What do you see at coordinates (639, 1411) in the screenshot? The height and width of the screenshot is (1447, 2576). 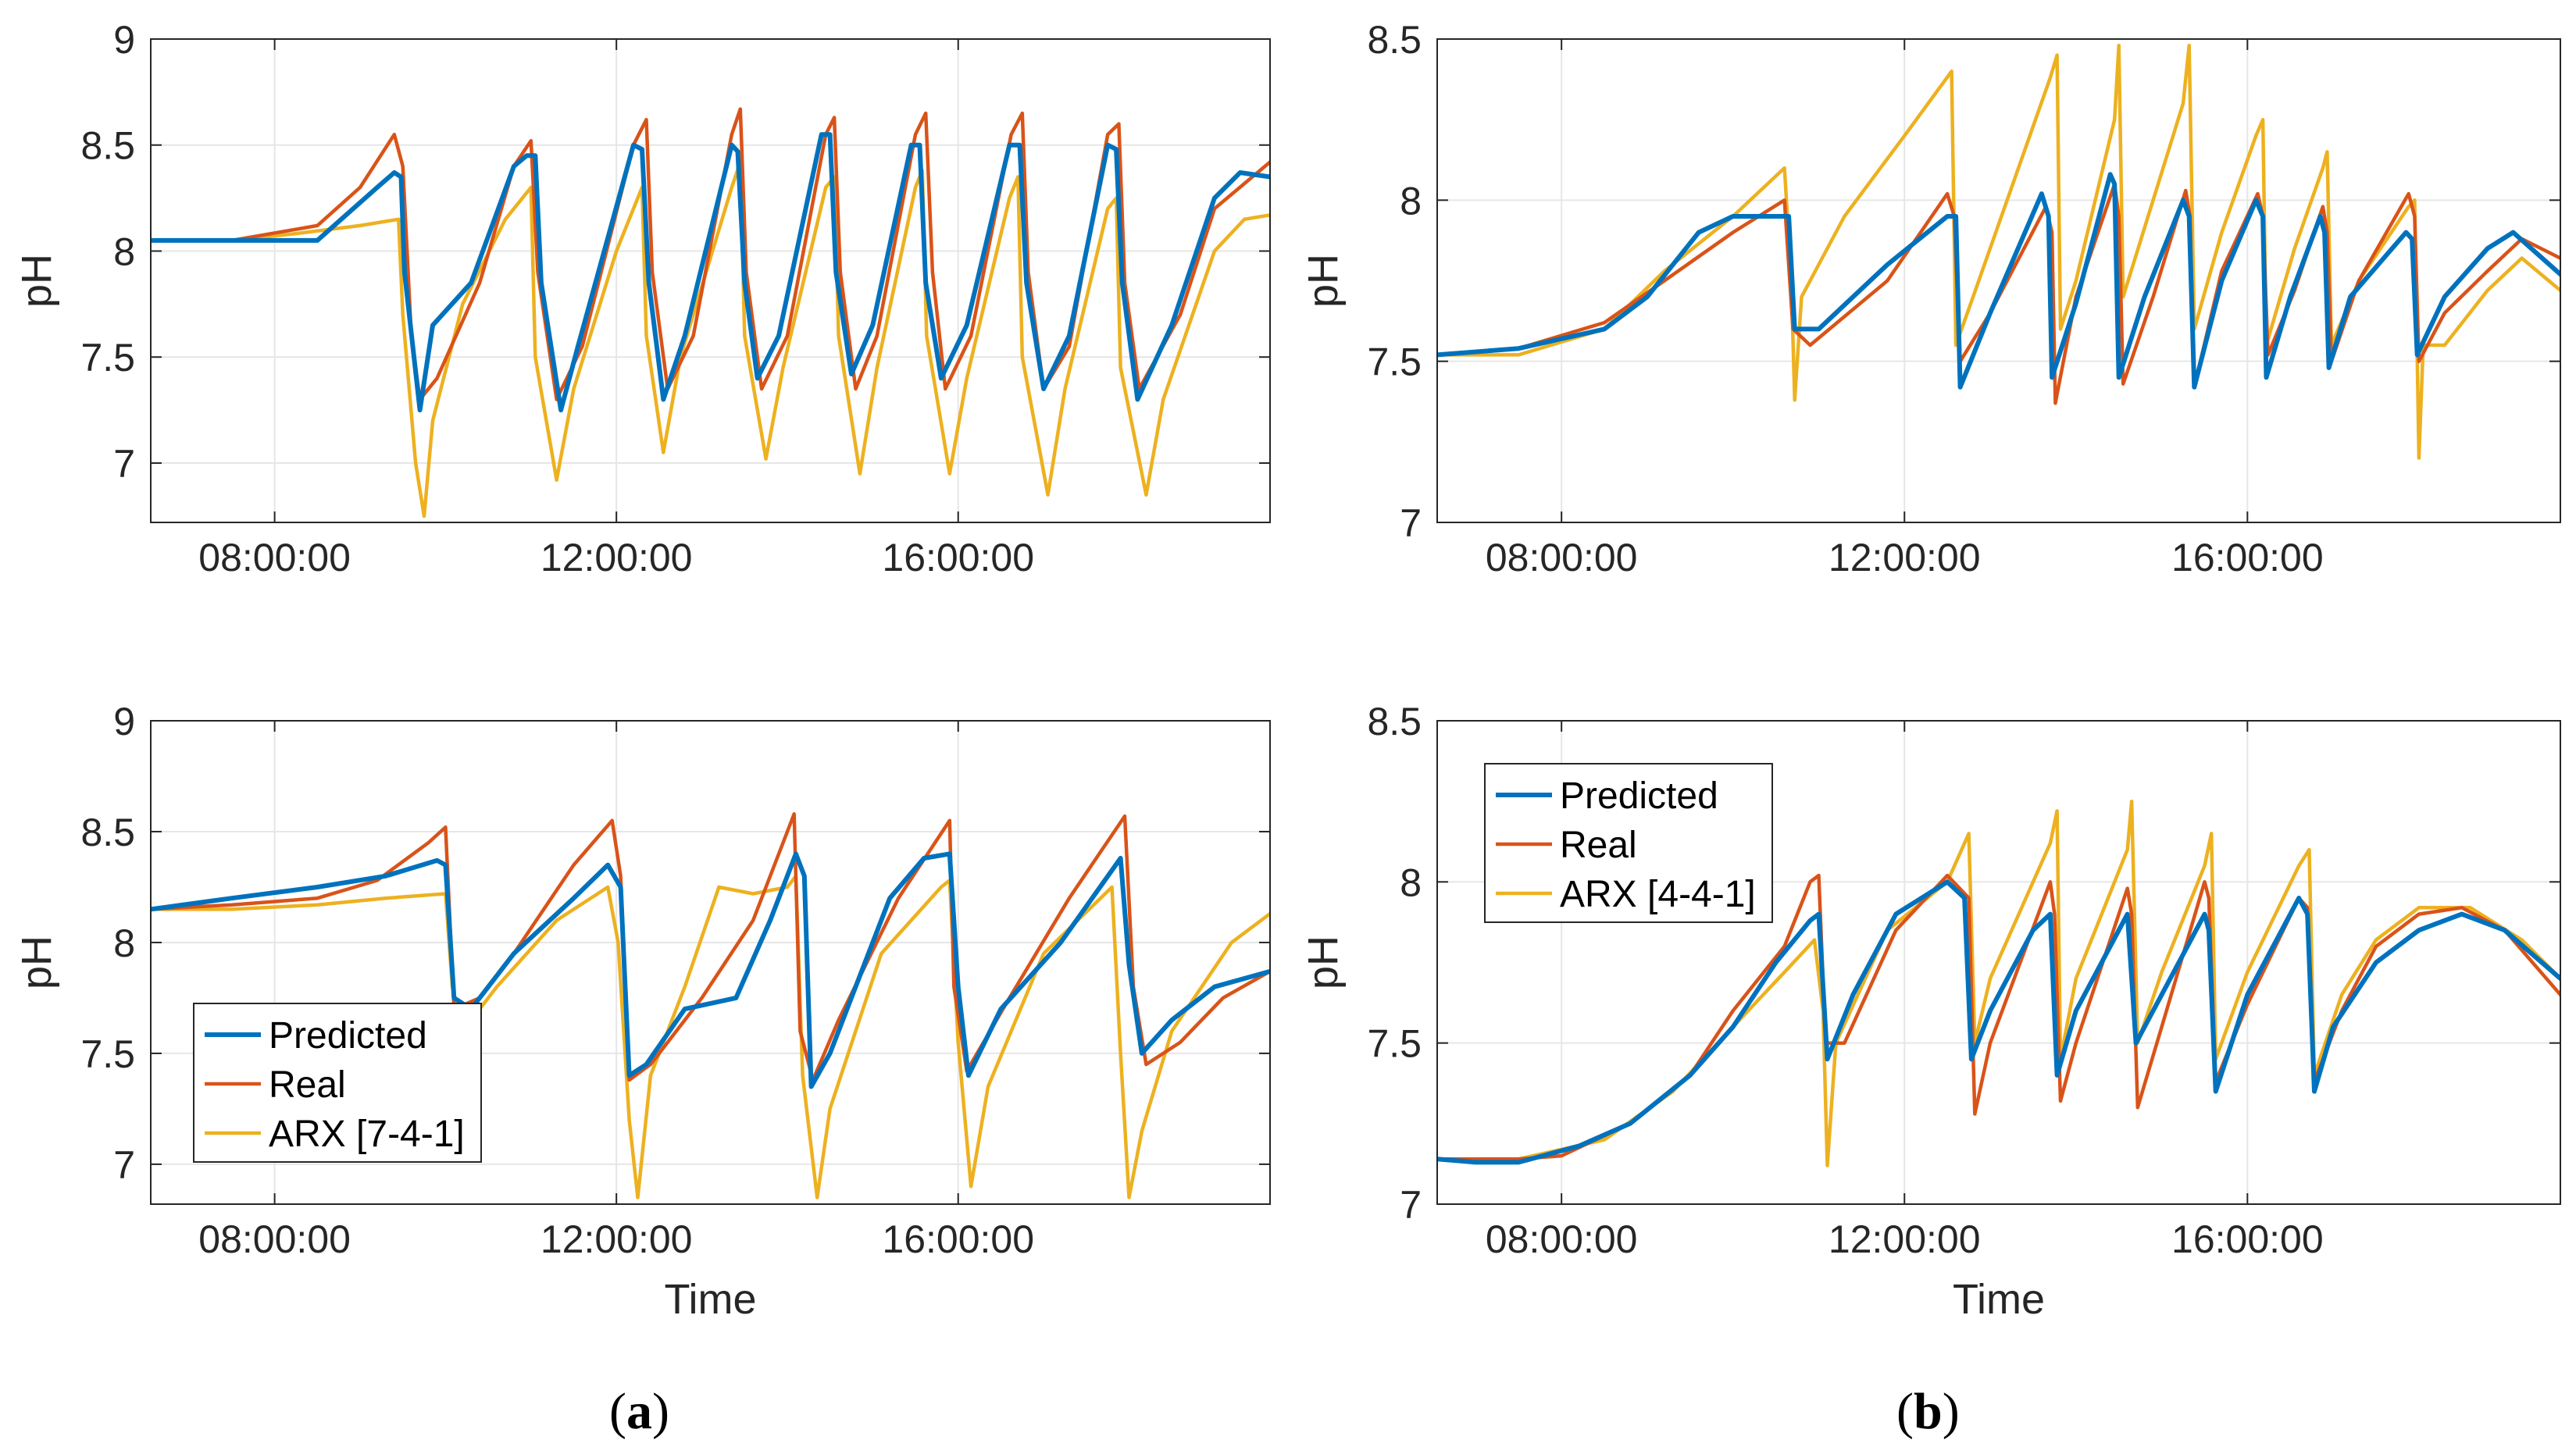 I see `caption-a: (a)` at bounding box center [639, 1411].